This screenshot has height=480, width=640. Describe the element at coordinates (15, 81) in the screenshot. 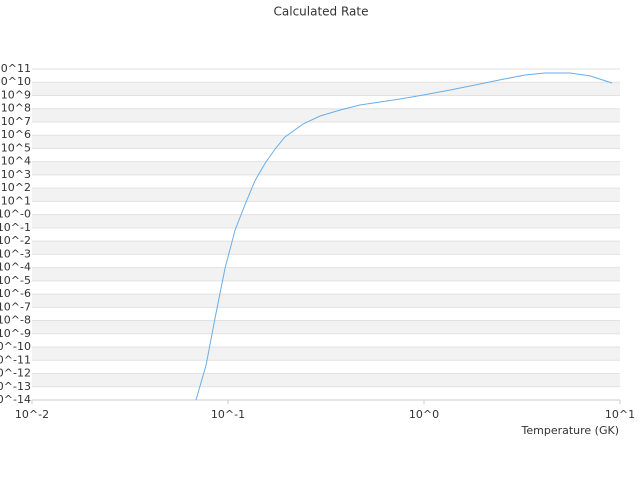

I see `y-tick-label: 10^10` at that location.